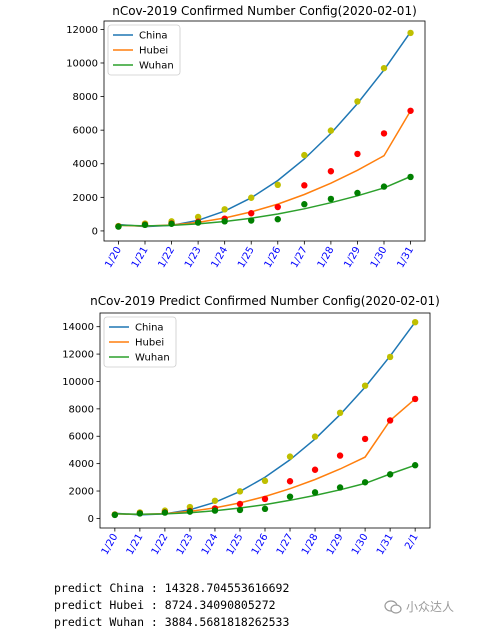  What do you see at coordinates (172, 588) in the screenshot?
I see `predict-china-output: predict China : 14328.704553616692` at bounding box center [172, 588].